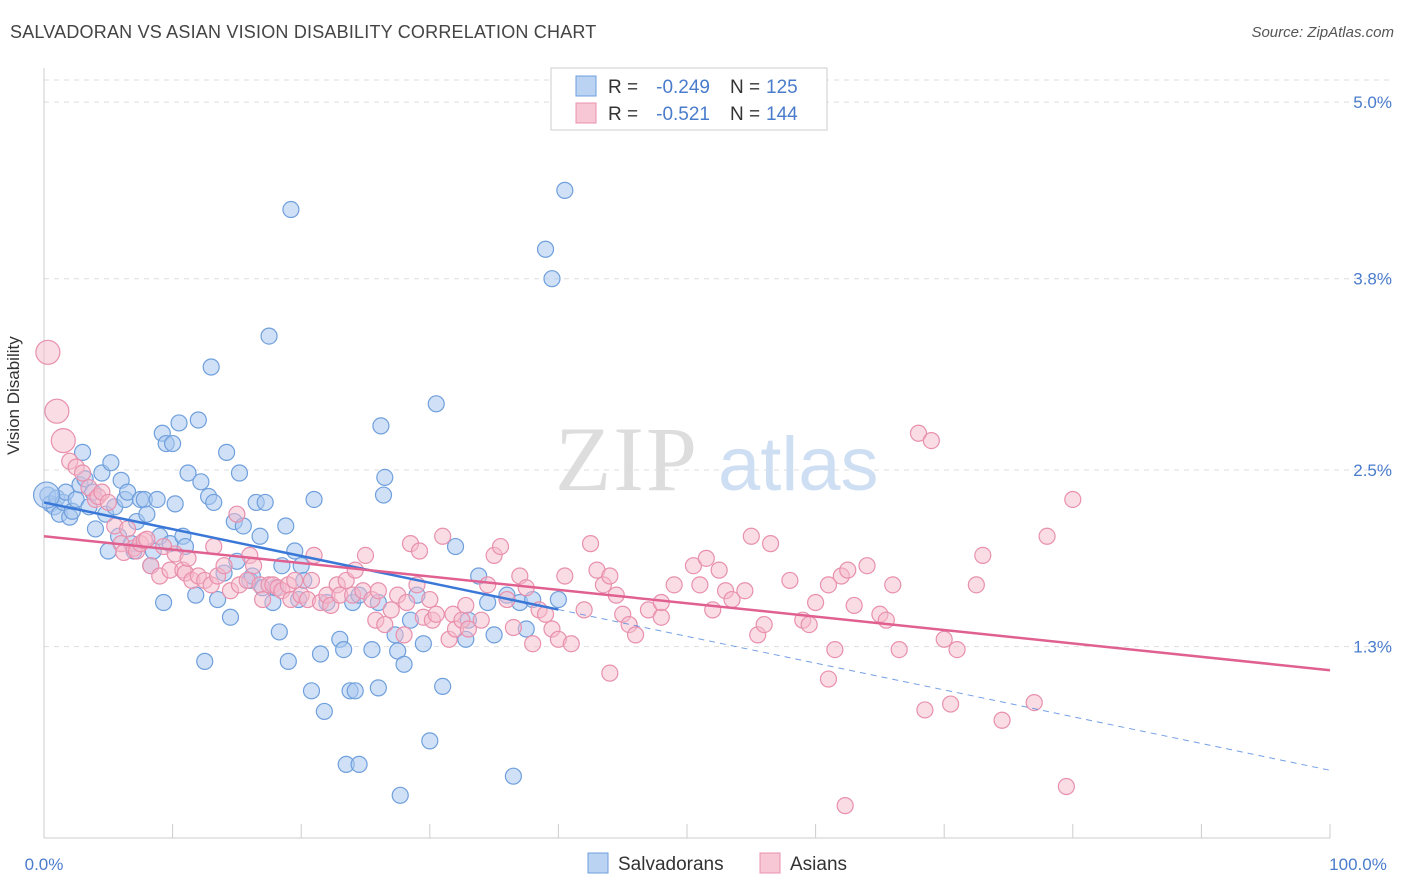  I want to click on x-tick-label: 100.0%, so click(1358, 864).